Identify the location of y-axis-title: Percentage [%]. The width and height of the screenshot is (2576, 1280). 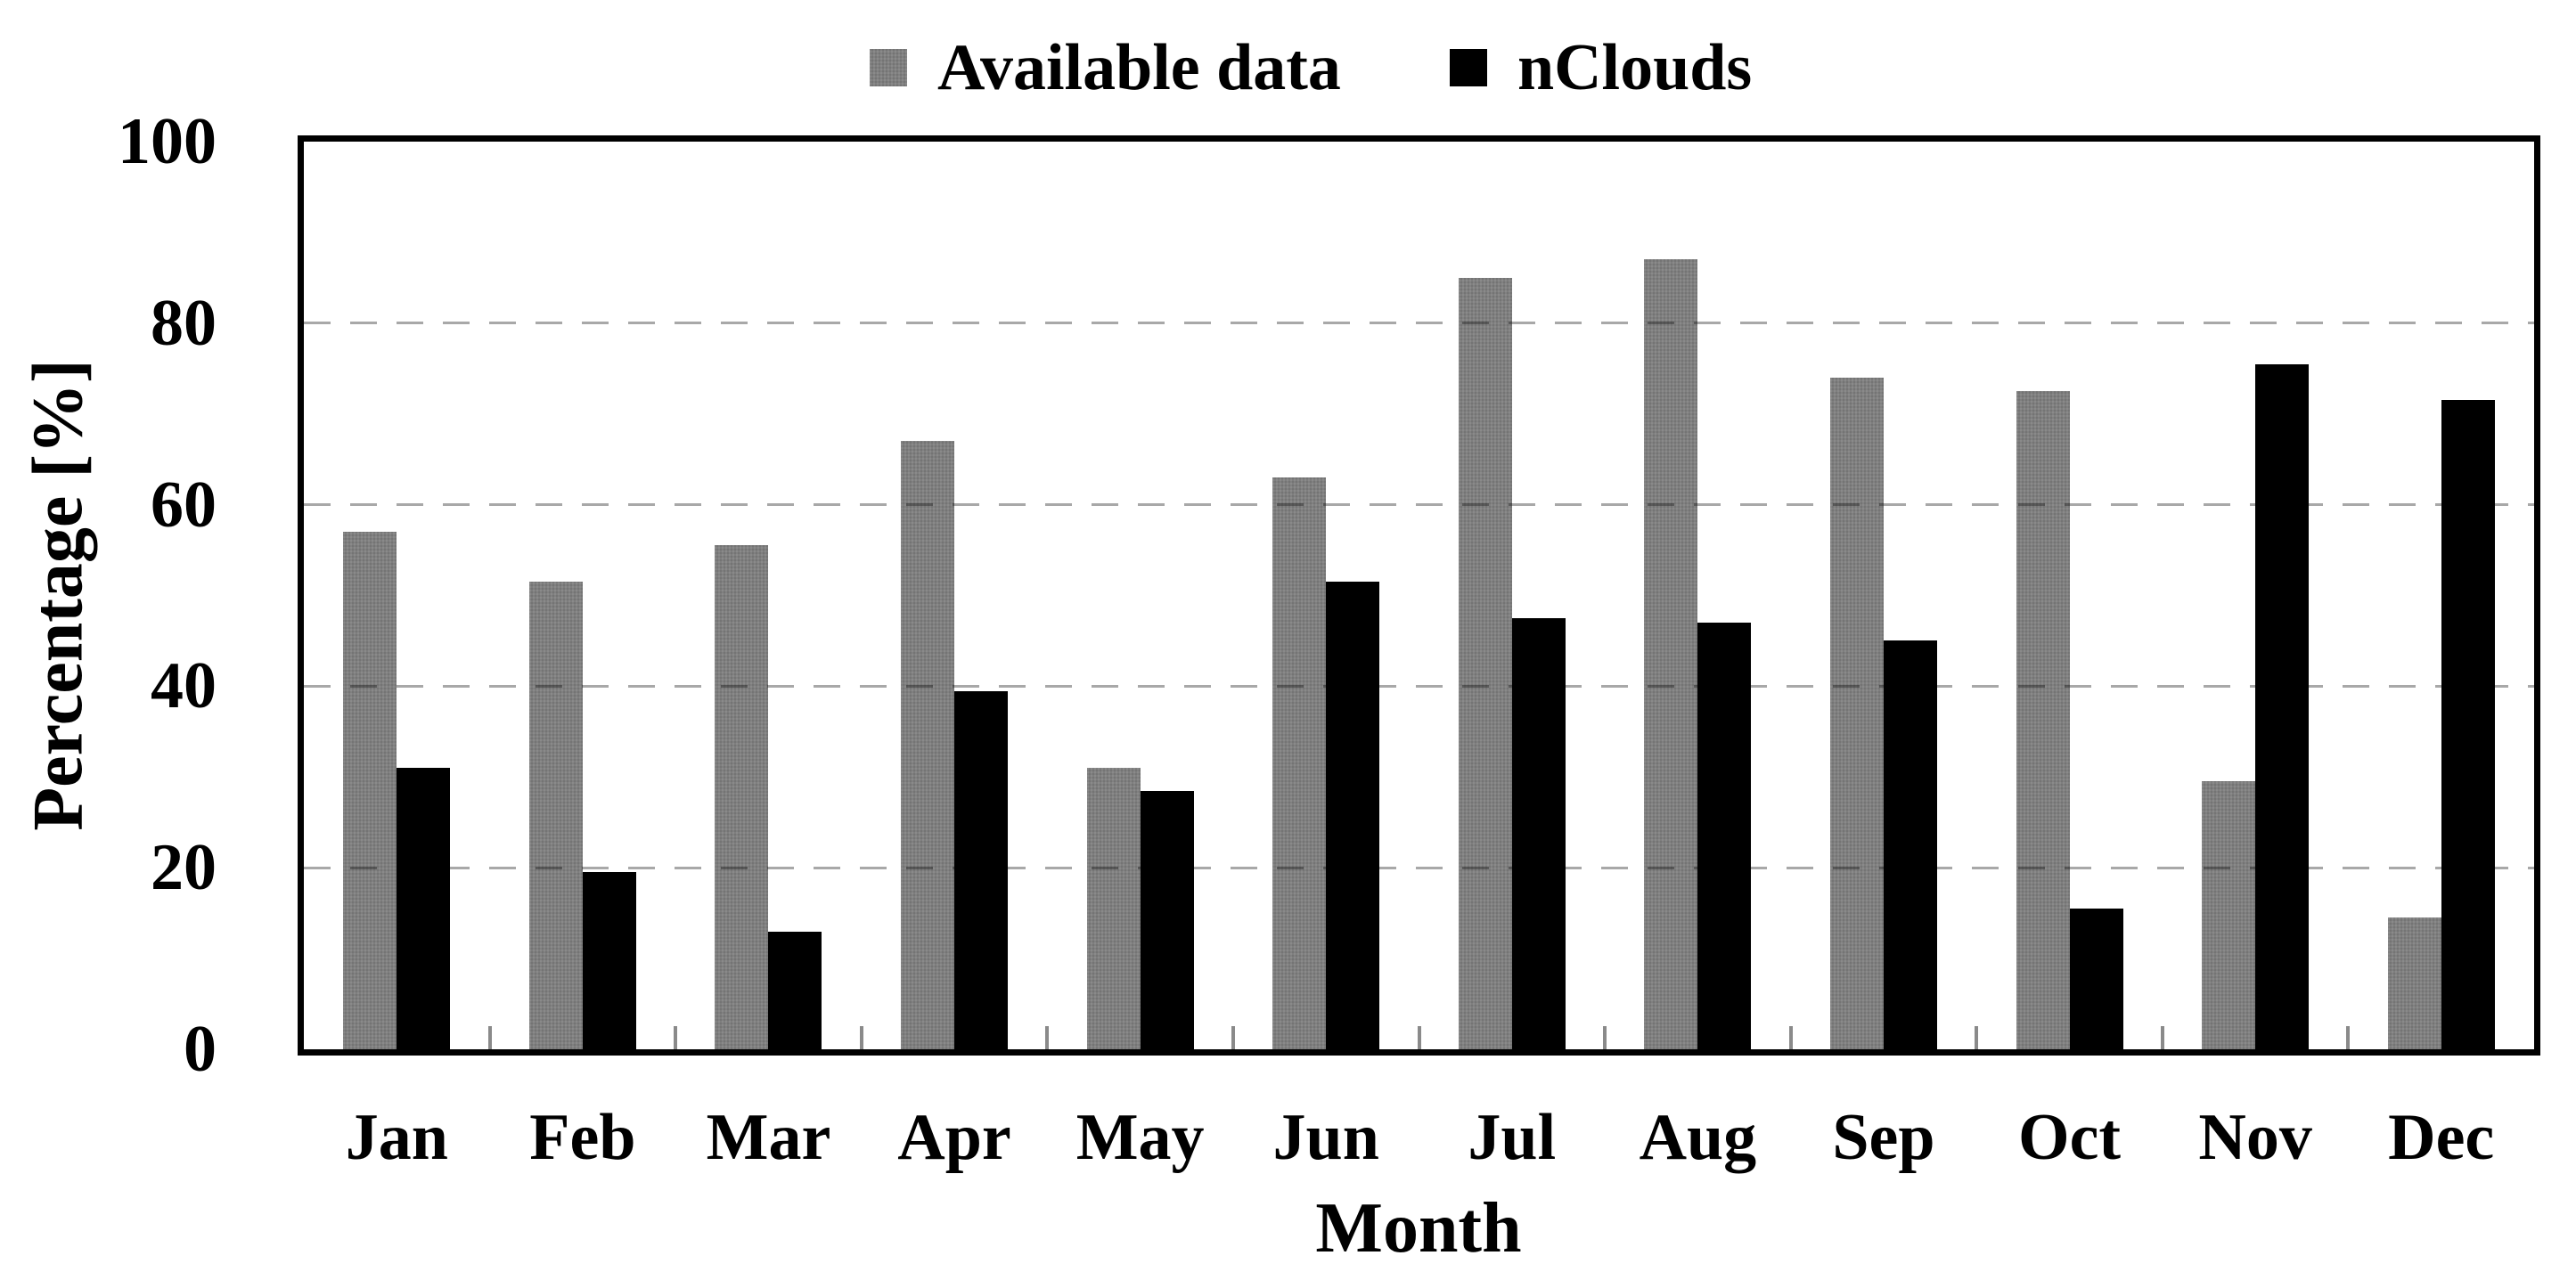
(58, 595).